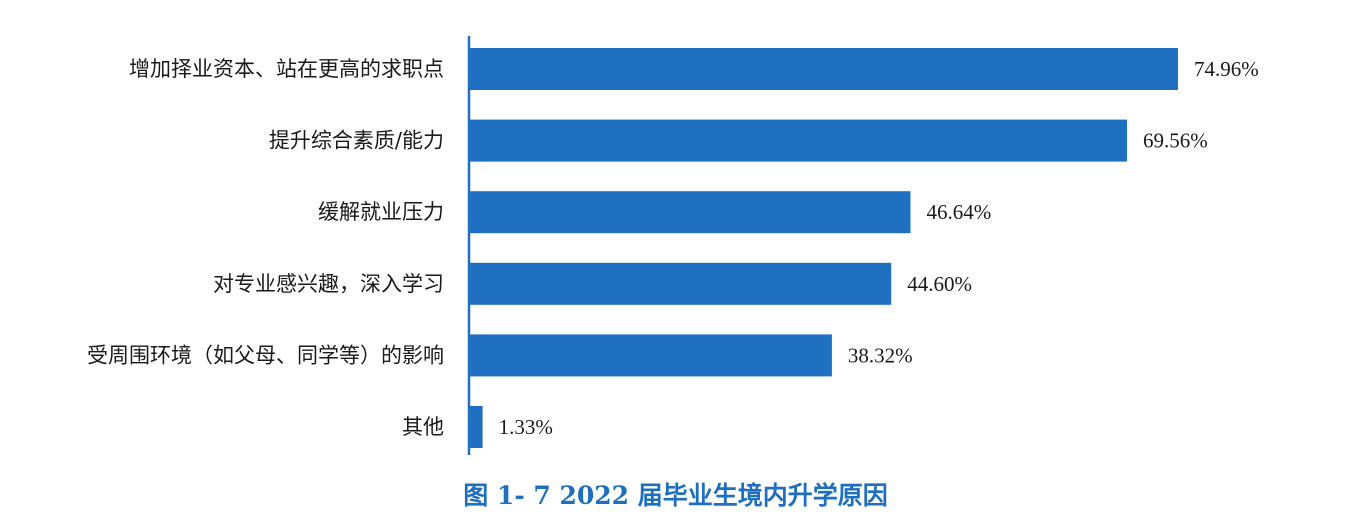 This screenshot has width=1351, height=529. I want to click on value-label-3: 44.60%, so click(939, 284).